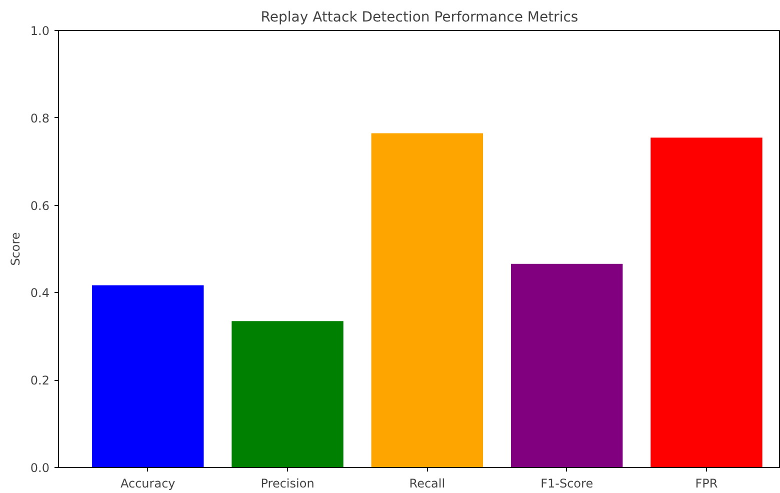  I want to click on x-tick-label: Accuracy, so click(148, 483).